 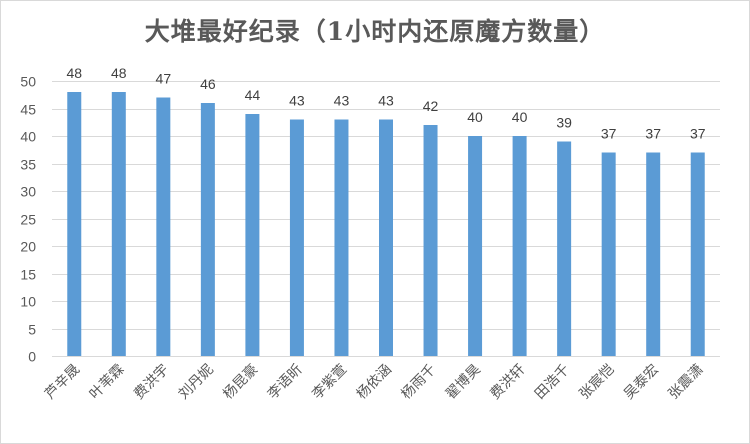 What do you see at coordinates (32, 357) in the screenshot?
I see `y-tick-label: 0` at bounding box center [32, 357].